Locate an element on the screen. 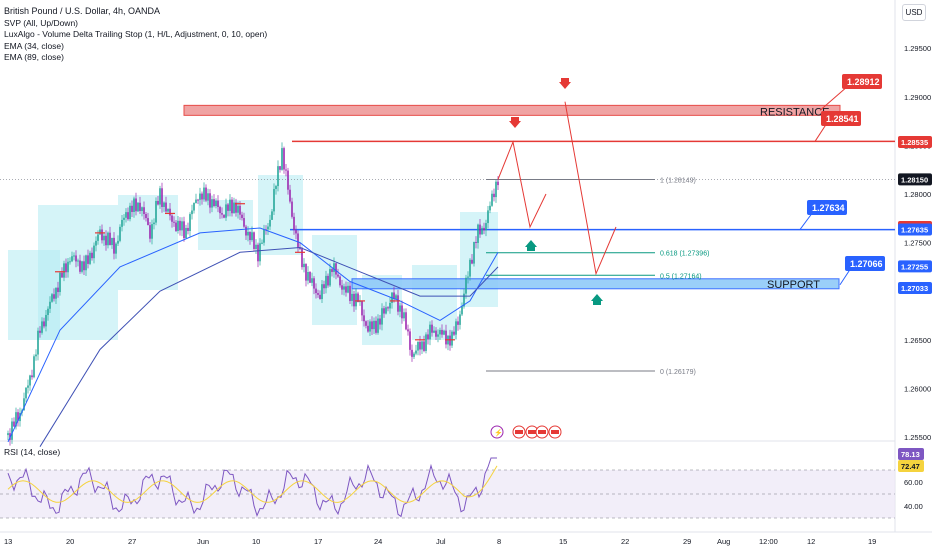  price-badge-text: 1.28535 is located at coordinates (914, 142).